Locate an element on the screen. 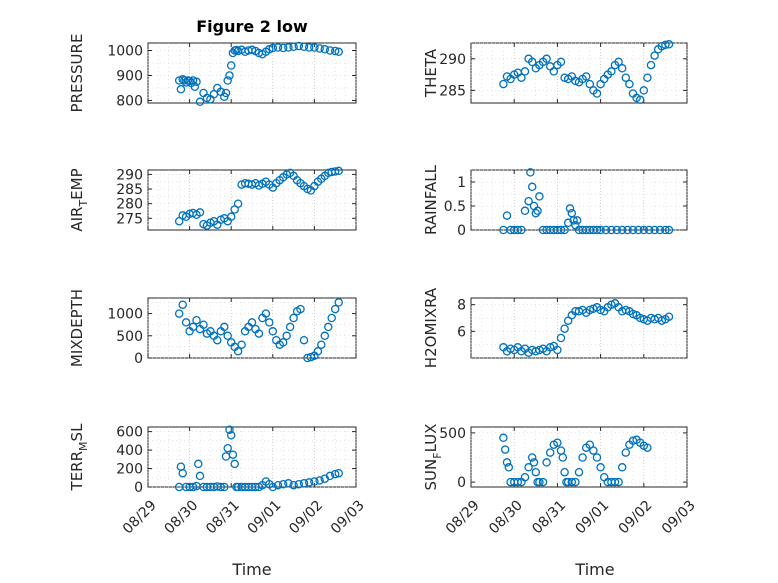 This screenshot has width=778, height=583. x-axis-label-right: Time is located at coordinates (594, 569).